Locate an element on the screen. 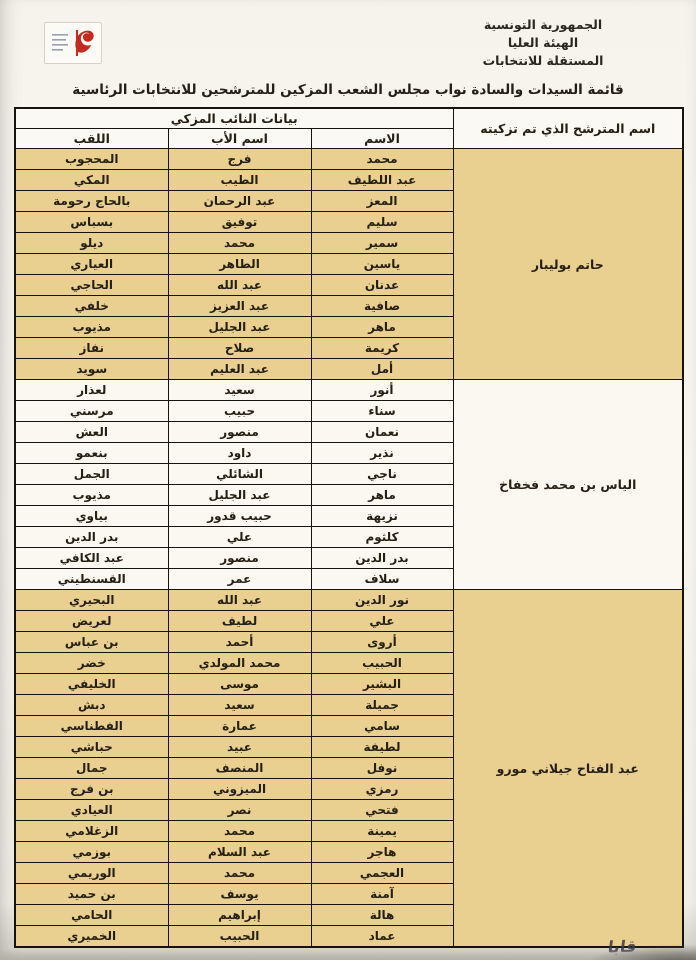 The width and height of the screenshot is (696, 960). first-name-cell: ماهر is located at coordinates (382, 327).